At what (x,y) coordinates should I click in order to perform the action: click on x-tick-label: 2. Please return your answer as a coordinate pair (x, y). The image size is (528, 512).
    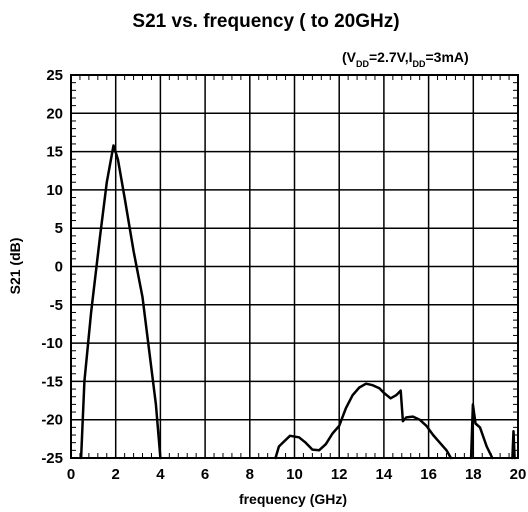
    Looking at the image, I should click on (116, 474).